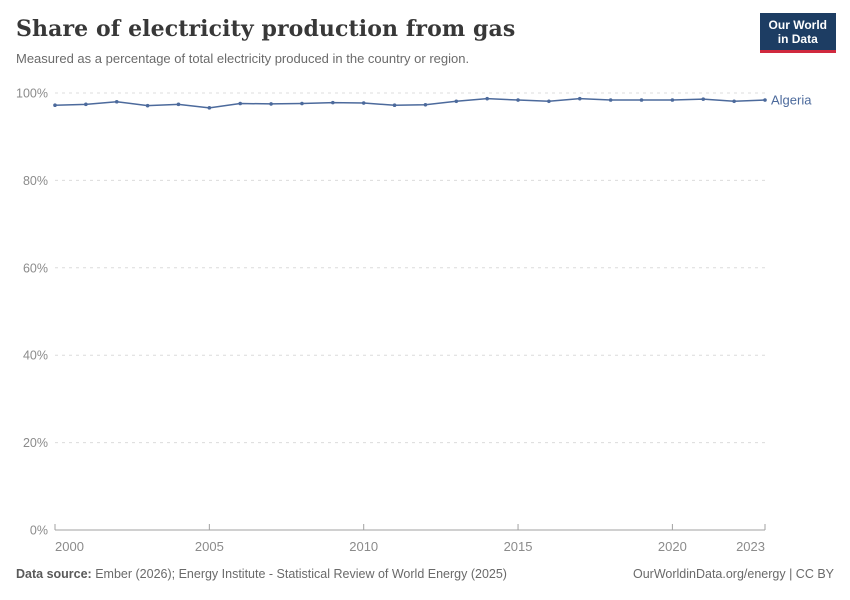  Describe the element at coordinates (266, 29) in the screenshot. I see `chart-title: Share of electricity production from gas` at that location.